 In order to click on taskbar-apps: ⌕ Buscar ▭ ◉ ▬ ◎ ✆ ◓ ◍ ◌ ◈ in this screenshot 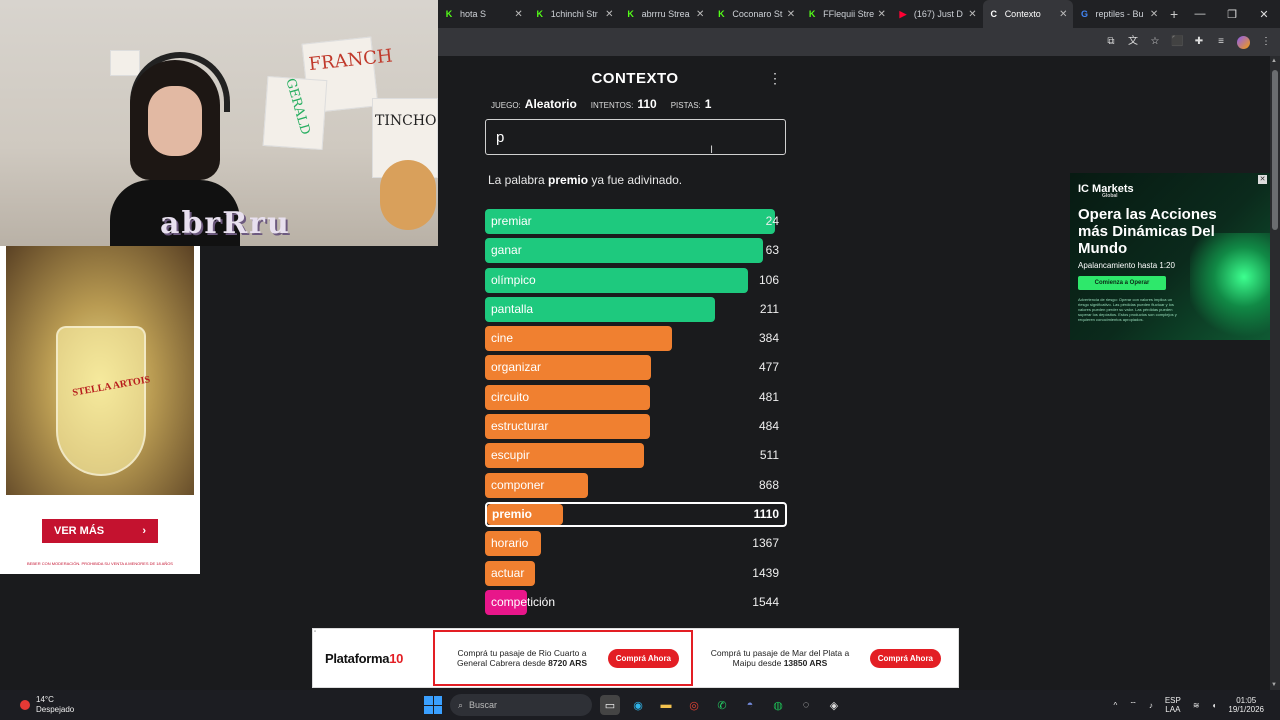, I will do `click(634, 705)`.